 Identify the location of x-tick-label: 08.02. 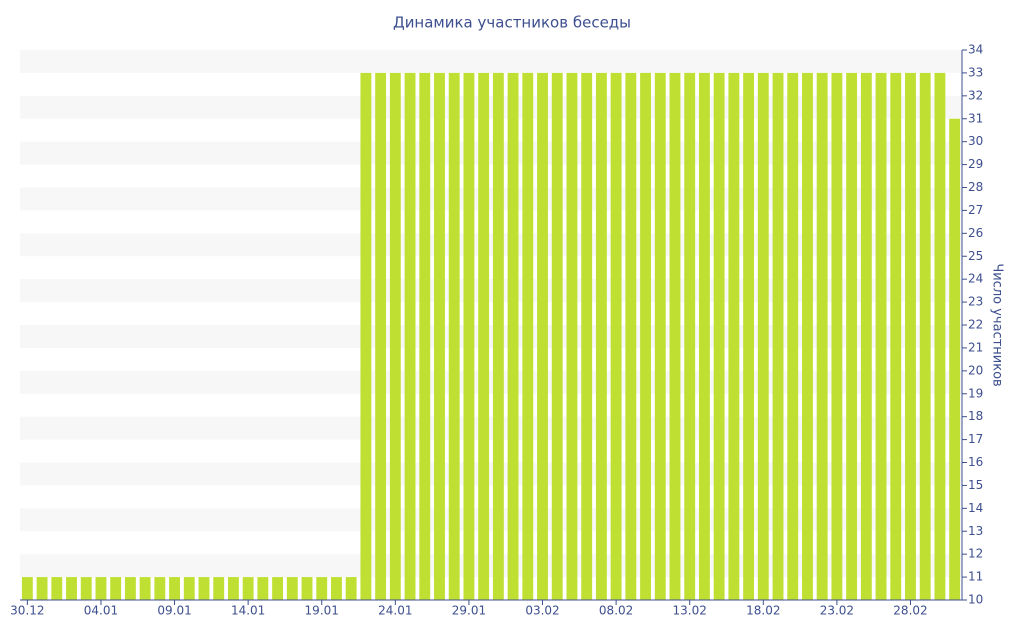
(616, 611).